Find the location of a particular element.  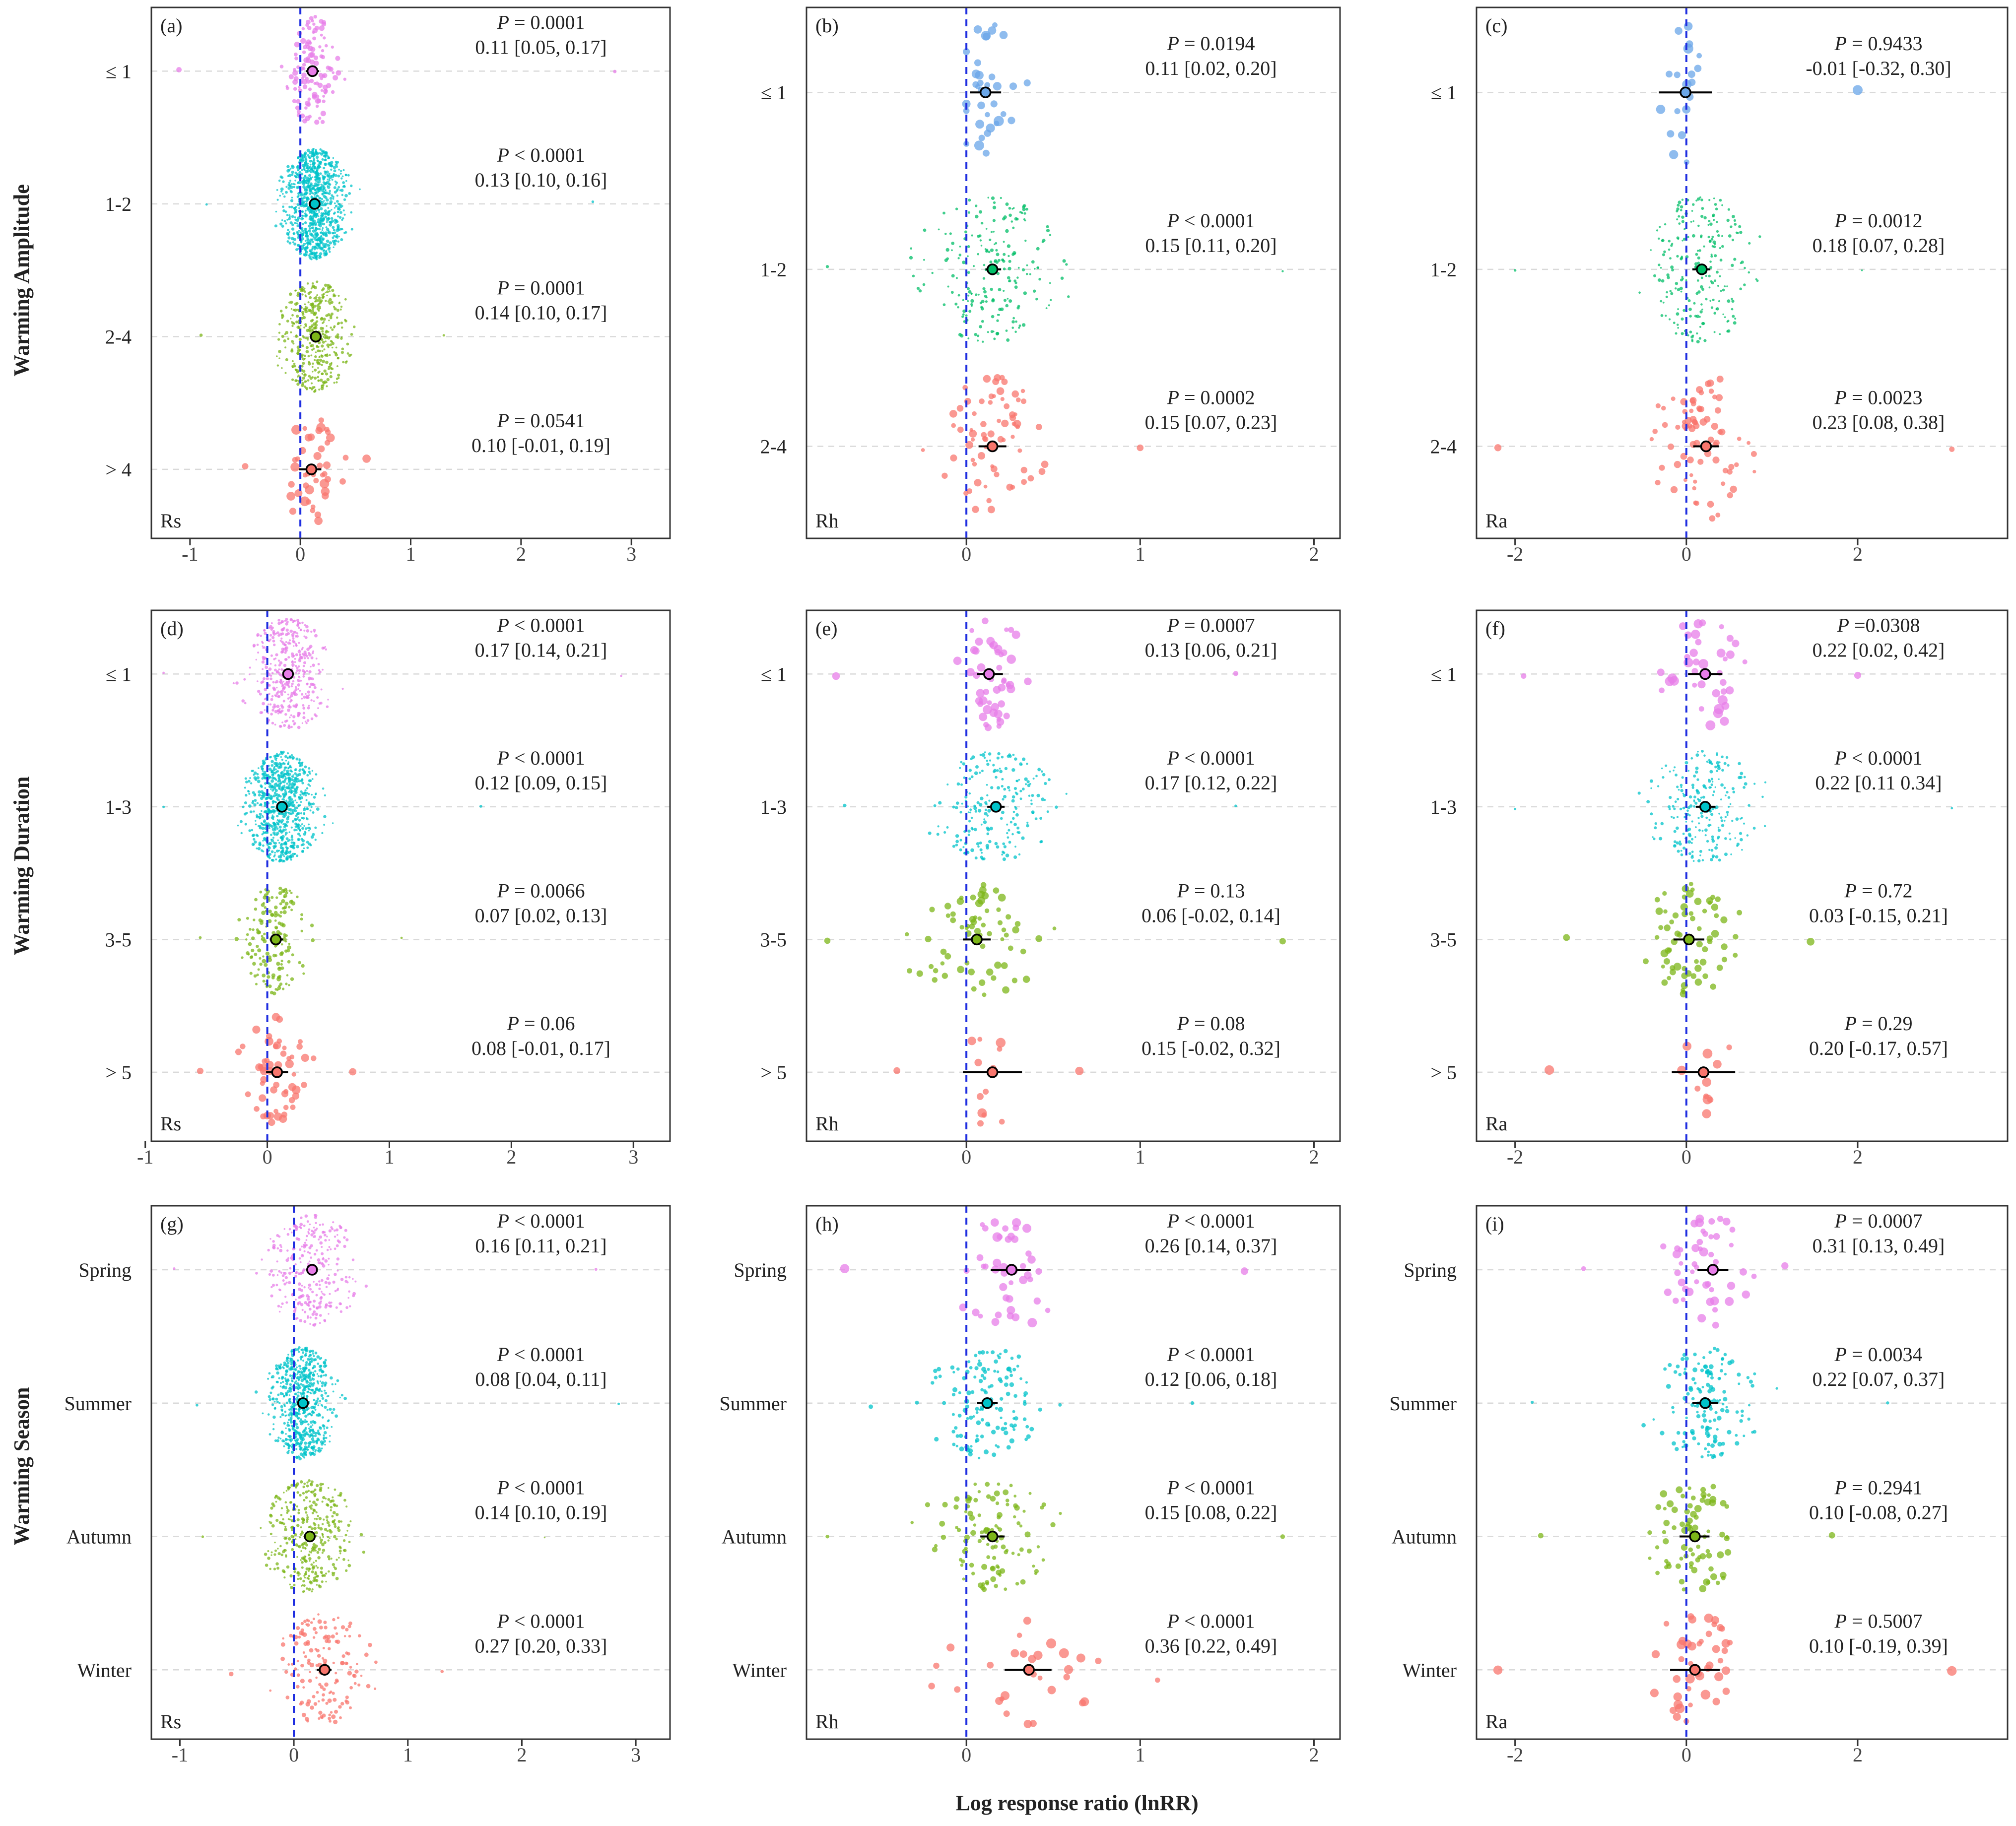

points is located at coordinates (1055, 268).